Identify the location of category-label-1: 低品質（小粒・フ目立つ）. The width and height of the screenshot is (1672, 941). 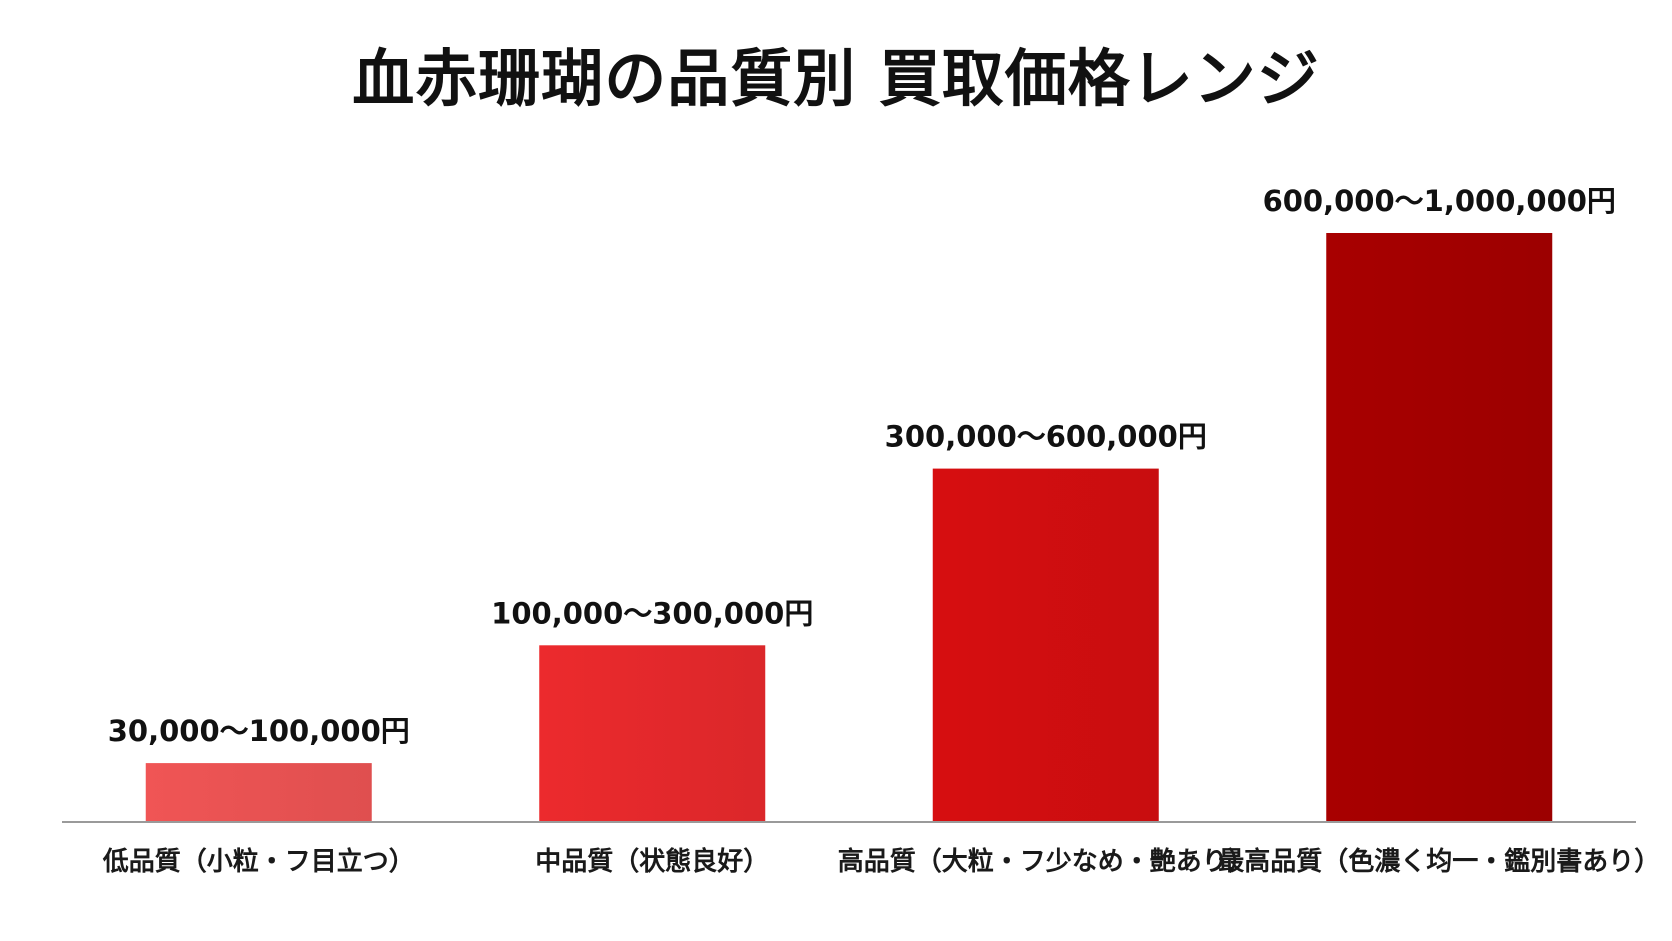
(258, 861).